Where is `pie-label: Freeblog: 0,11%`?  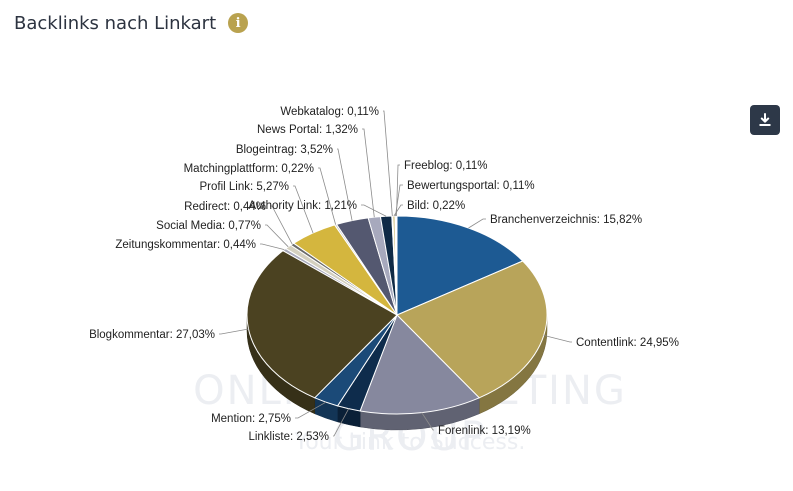
pie-label: Freeblog: 0,11% is located at coordinates (446, 166).